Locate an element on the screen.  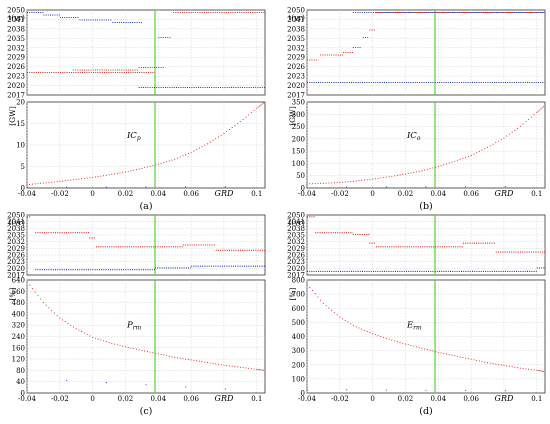
panel-label: (b) is located at coordinates (426, 206).